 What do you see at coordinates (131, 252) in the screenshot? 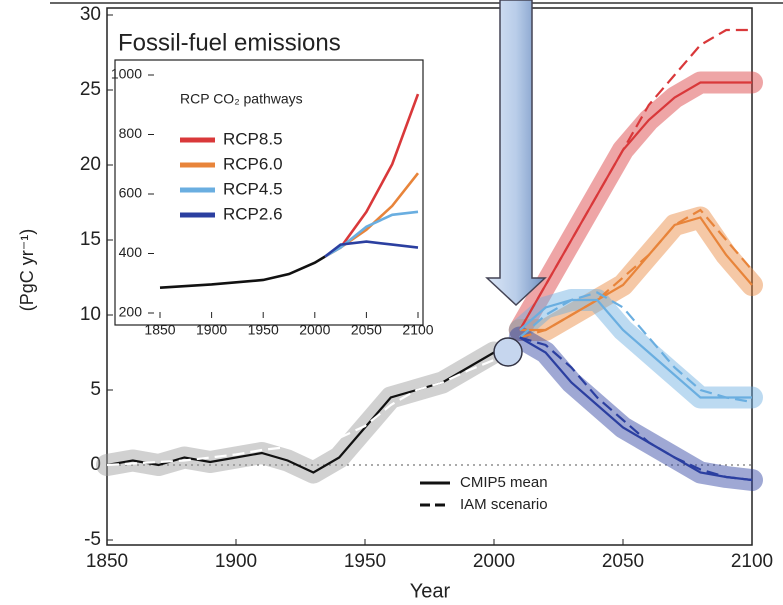
I see `y-tick-label: 400` at bounding box center [131, 252].